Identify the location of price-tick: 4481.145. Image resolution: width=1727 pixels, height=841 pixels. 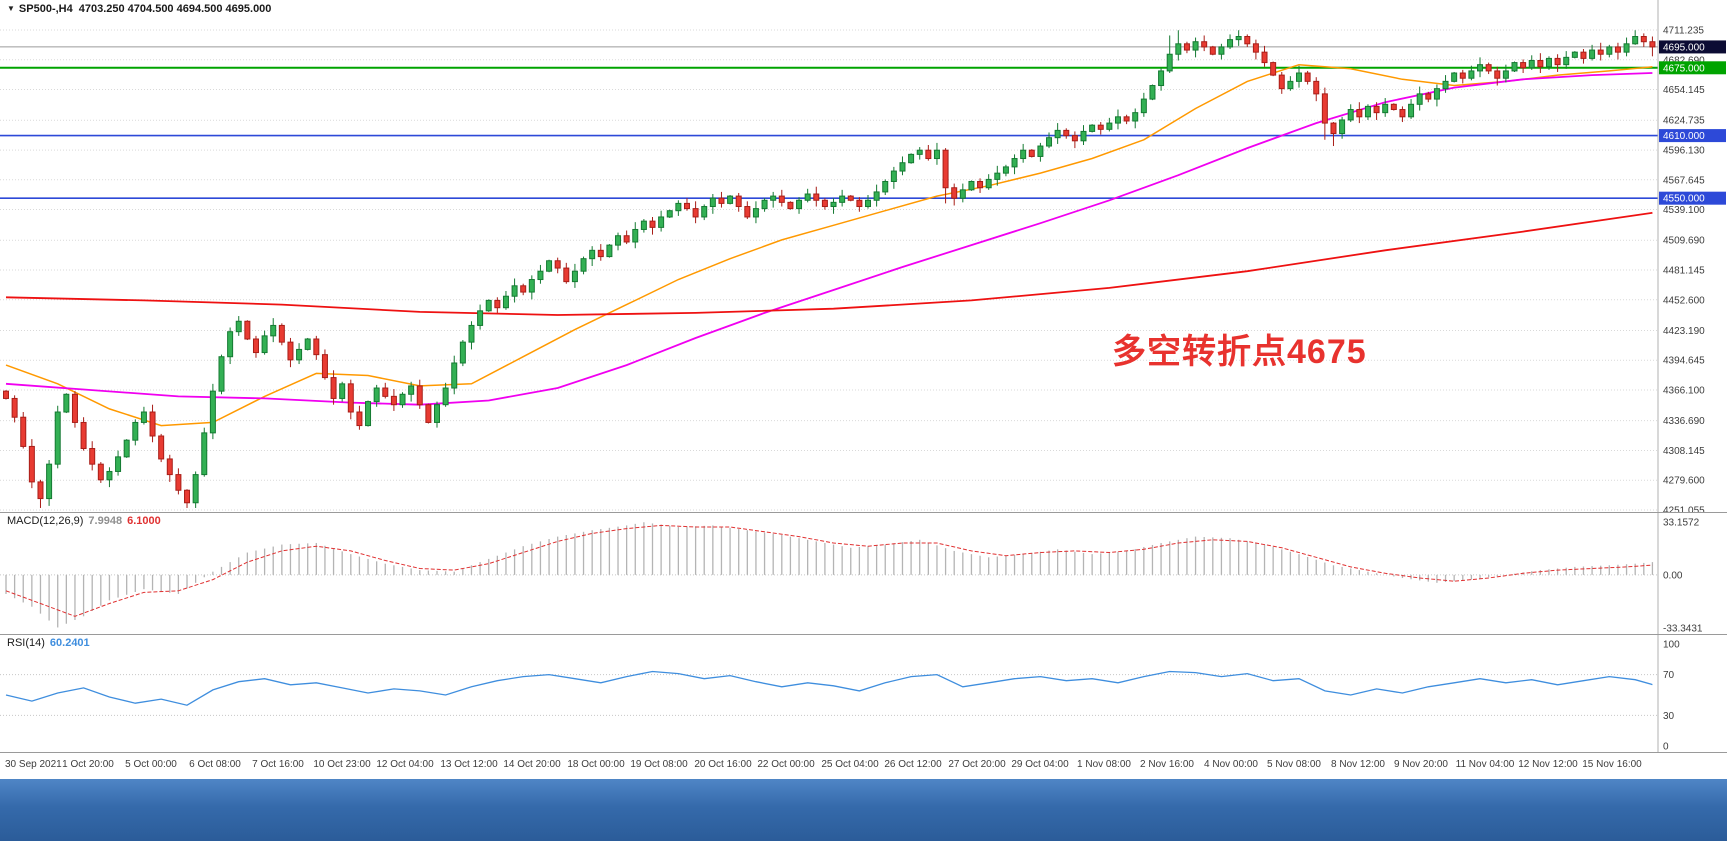
(1684, 271).